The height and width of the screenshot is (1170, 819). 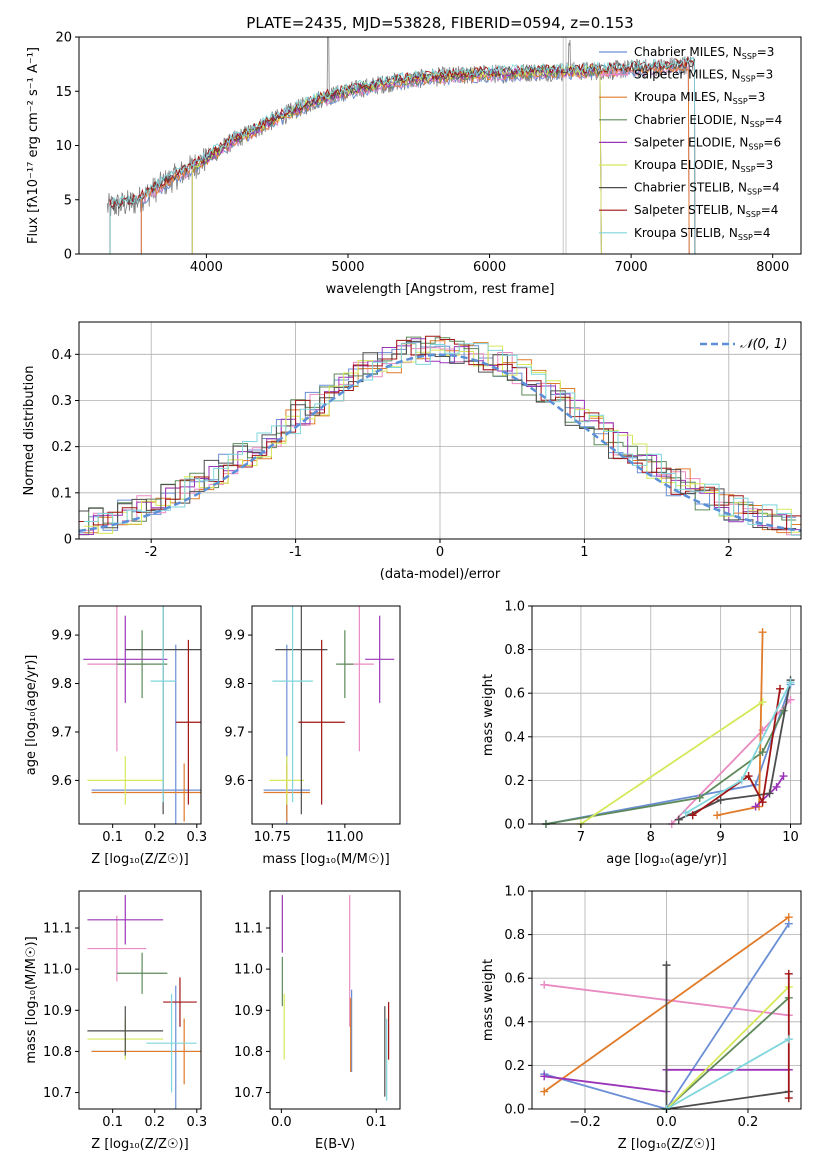 What do you see at coordinates (765, 165) in the screenshot?
I see `legend-value: =3` at bounding box center [765, 165].